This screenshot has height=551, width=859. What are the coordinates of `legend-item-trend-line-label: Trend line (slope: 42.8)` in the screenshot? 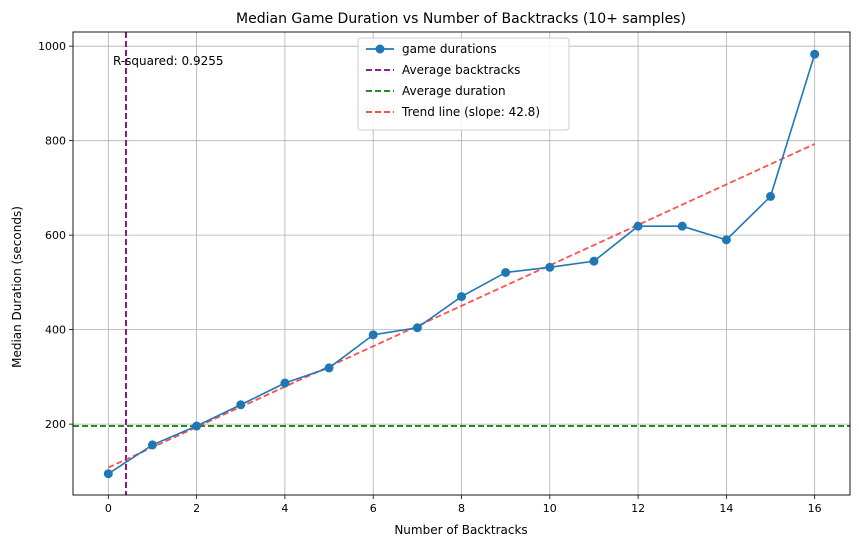 It's located at (470, 112).